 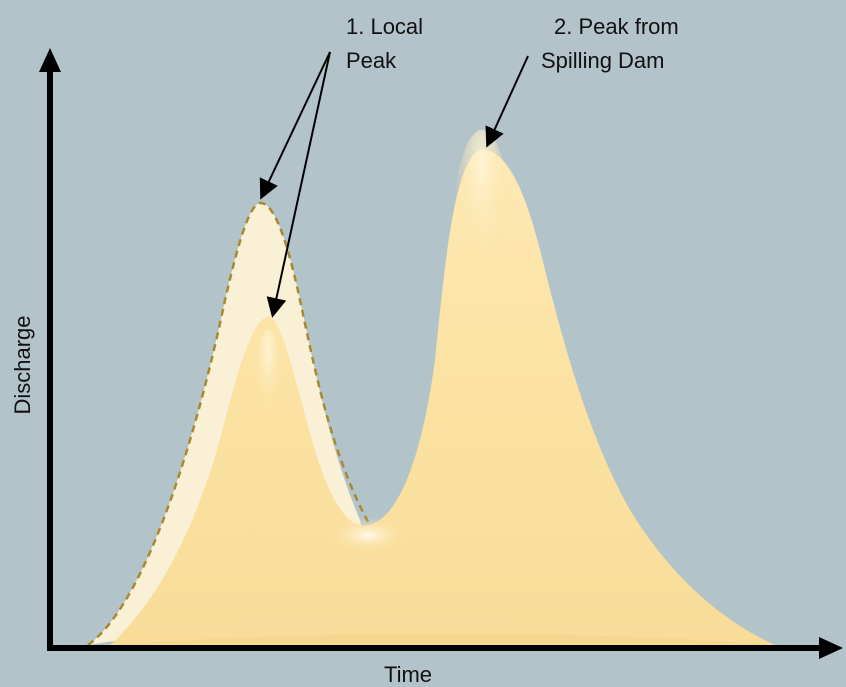 I want to click on x-axis-label: Time, so click(x=408, y=674).